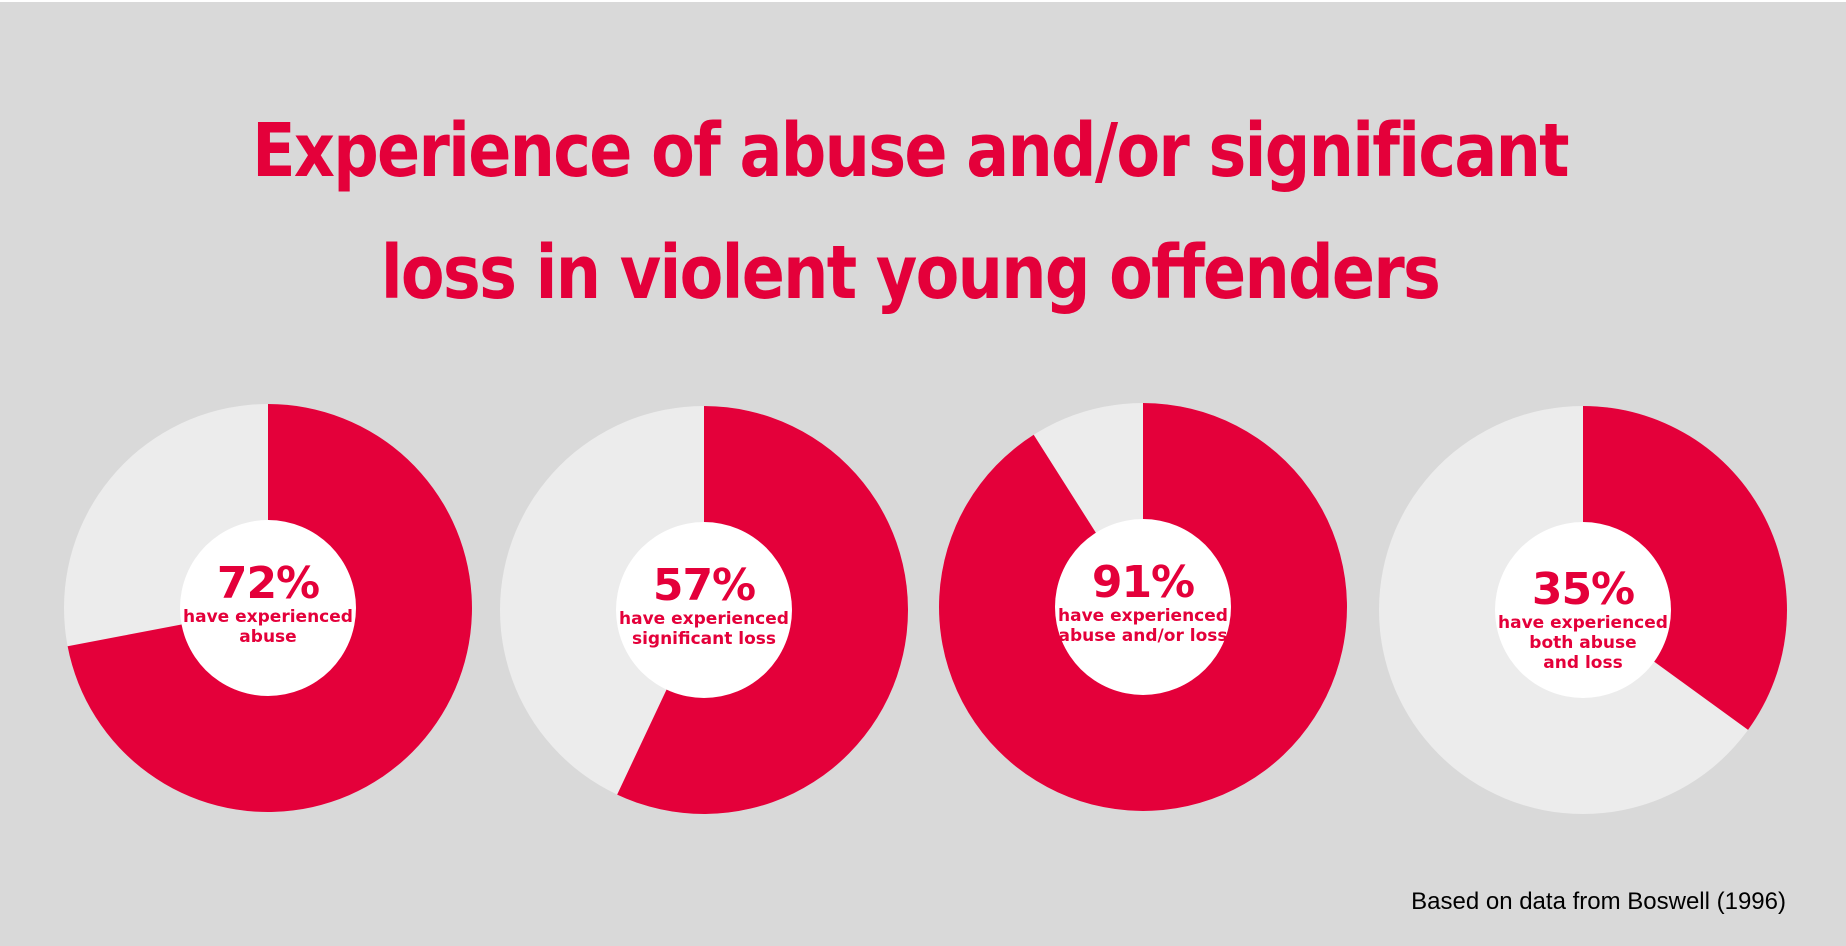 This screenshot has width=1846, height=946. Describe the element at coordinates (910, 273) in the screenshot. I see `chart-title-line-2: loss in violent young offenders` at that location.